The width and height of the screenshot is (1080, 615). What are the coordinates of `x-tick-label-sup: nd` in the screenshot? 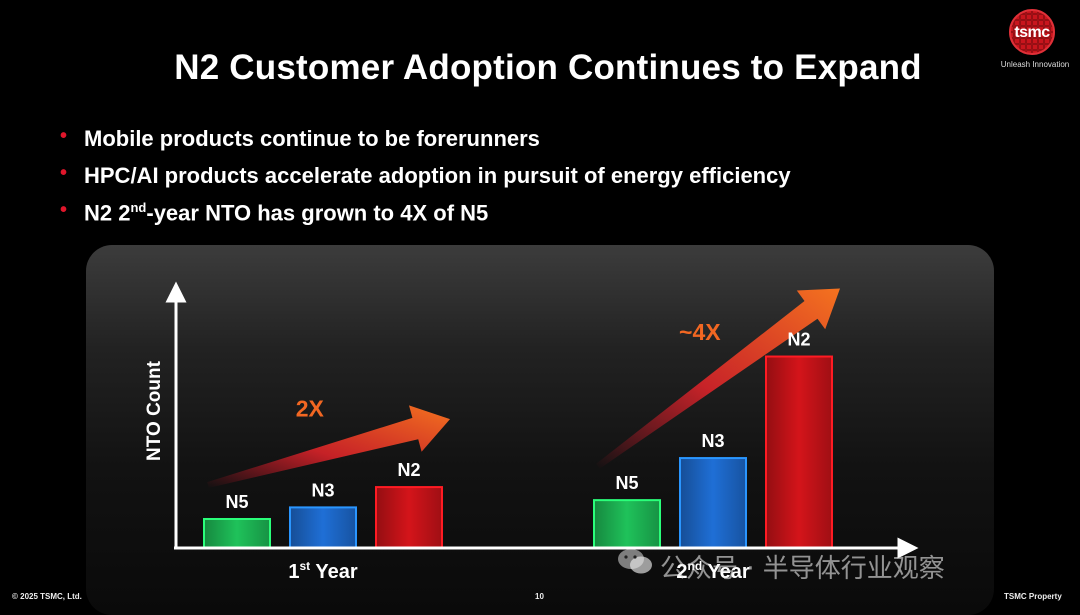 It's located at (694, 566).